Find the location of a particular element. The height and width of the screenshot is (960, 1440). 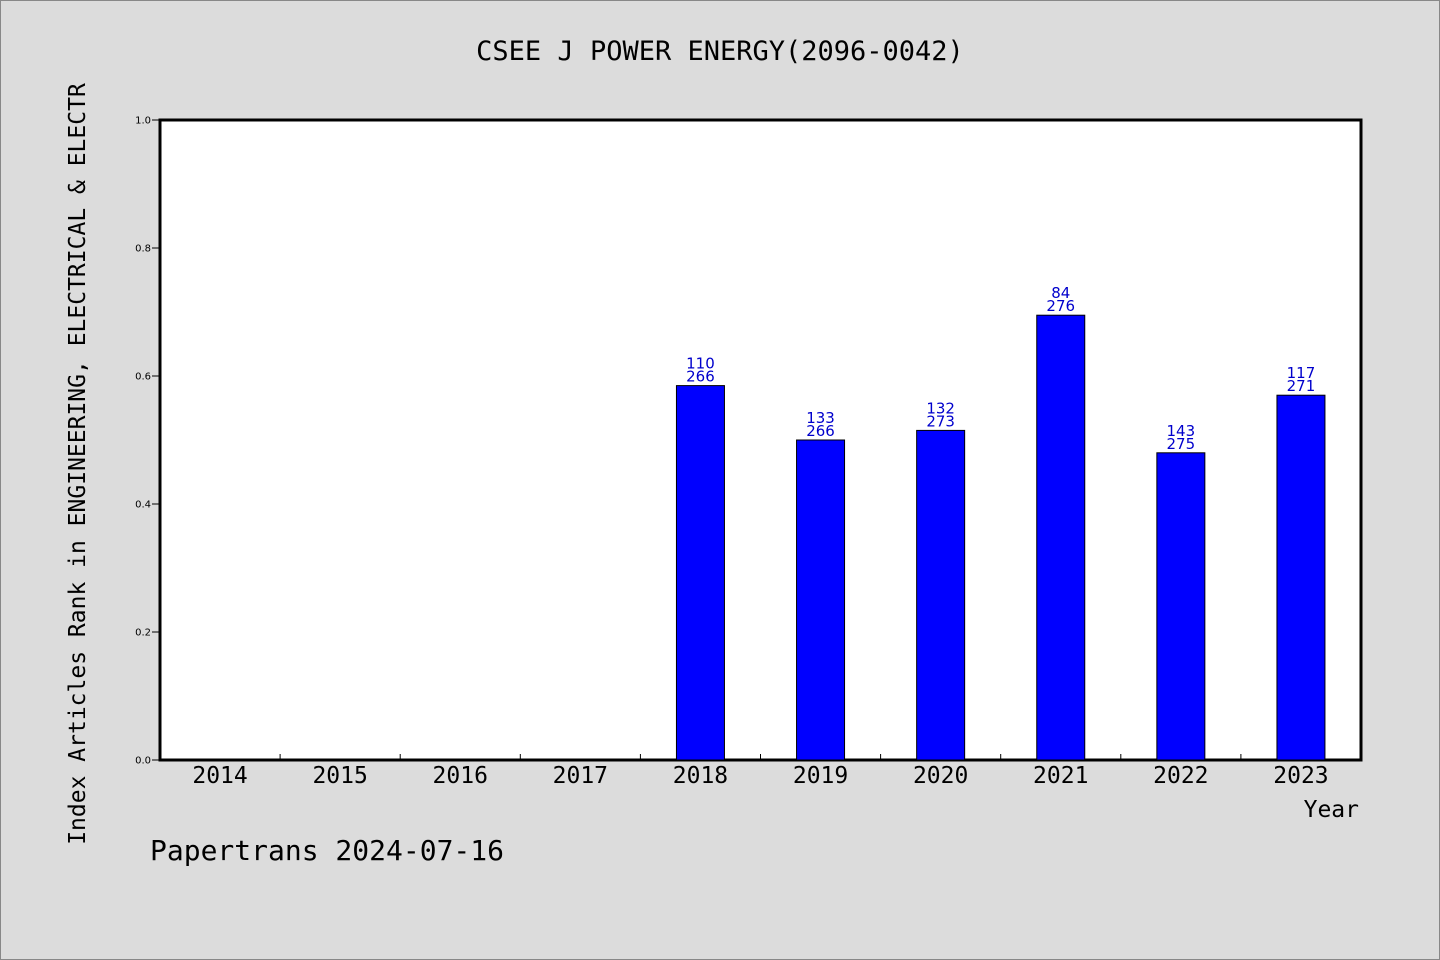

bar-label-bottom: 271 is located at coordinates (1301, 386).